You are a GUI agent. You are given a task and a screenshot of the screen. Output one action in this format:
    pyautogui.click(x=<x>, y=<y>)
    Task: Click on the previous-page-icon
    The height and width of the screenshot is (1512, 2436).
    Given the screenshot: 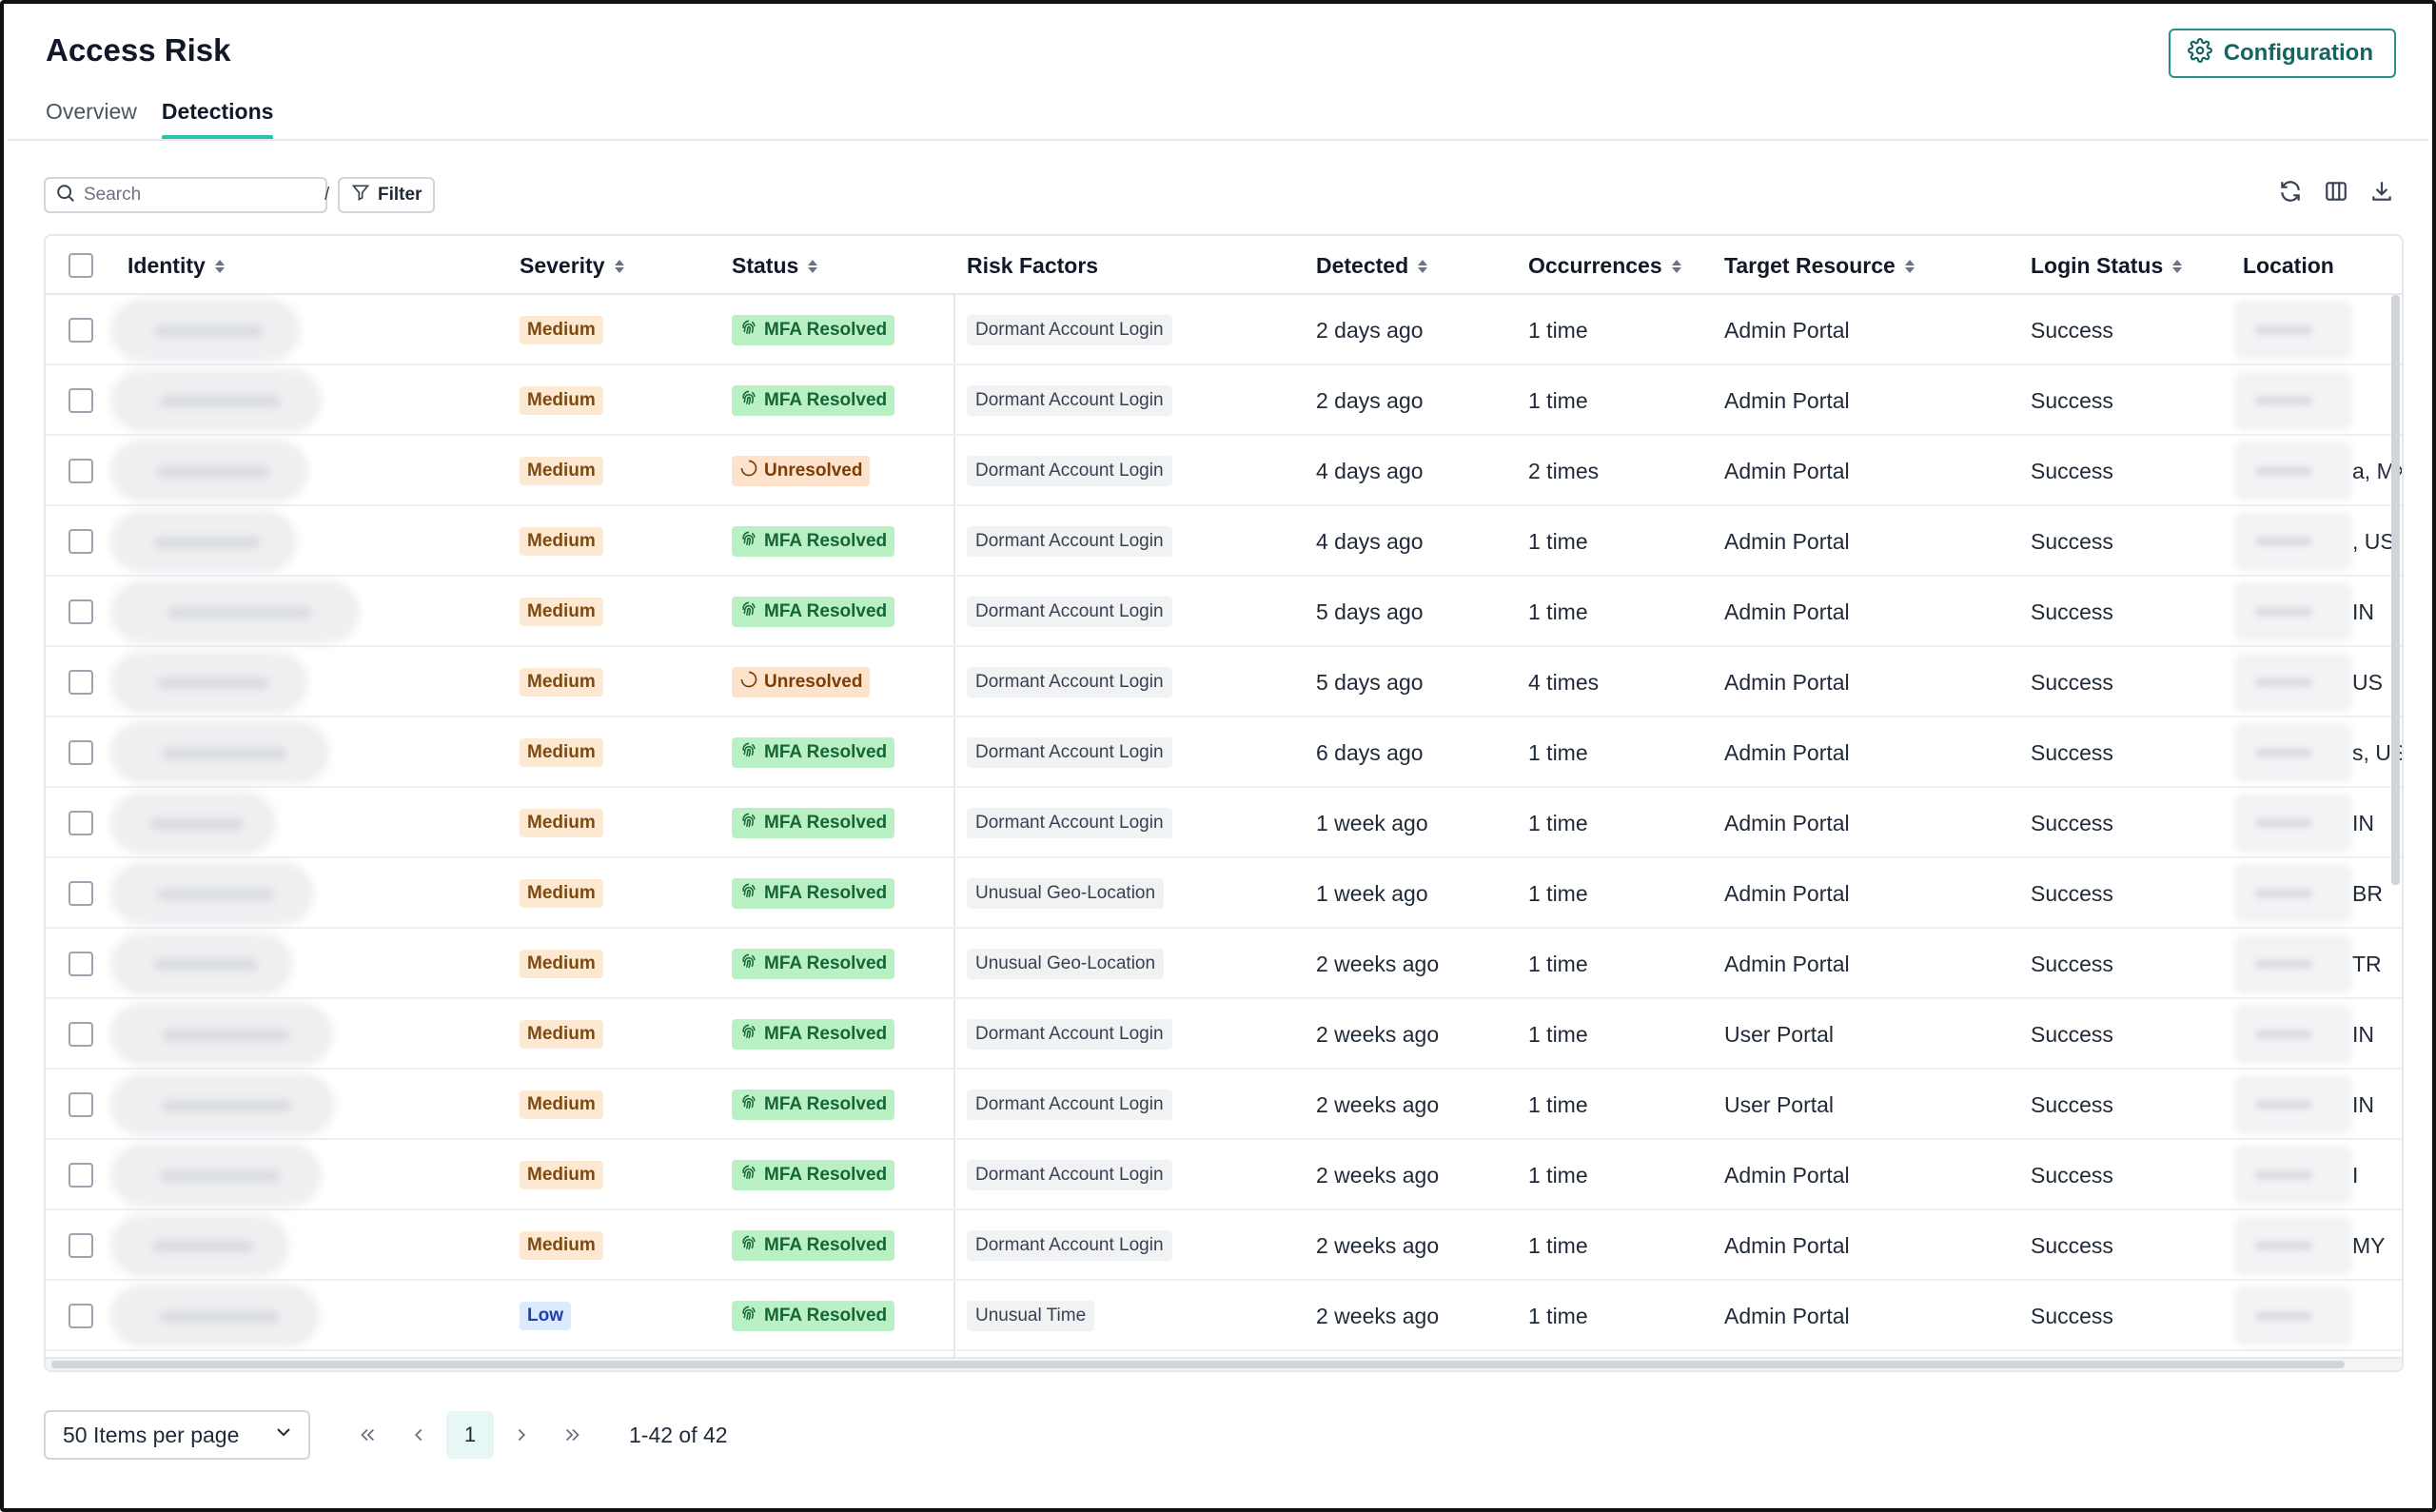 What is the action you would take?
    pyautogui.click(x=418, y=1435)
    